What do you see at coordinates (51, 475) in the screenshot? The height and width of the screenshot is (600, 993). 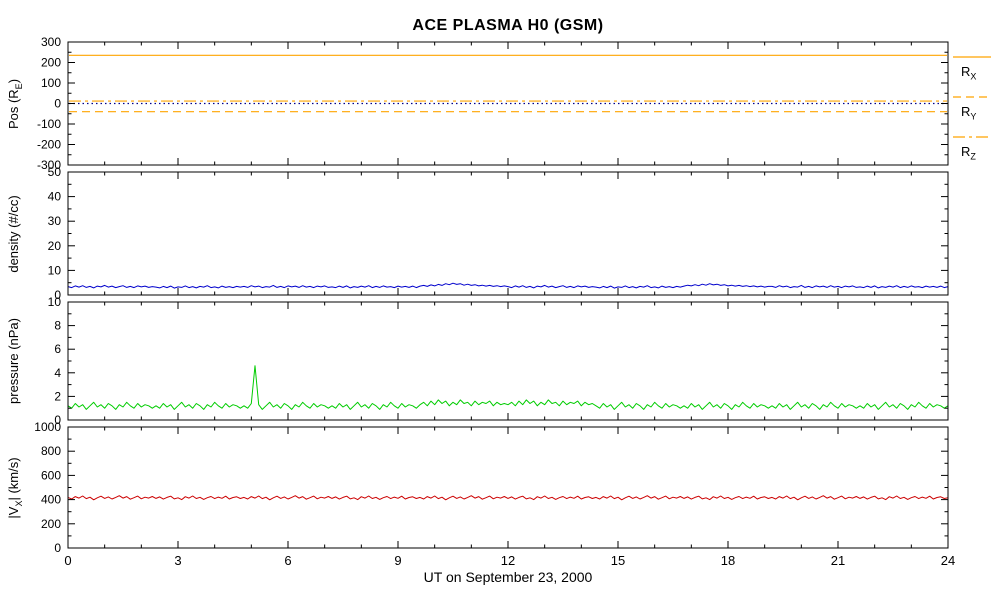 I see `y-tick-label: 600` at bounding box center [51, 475].